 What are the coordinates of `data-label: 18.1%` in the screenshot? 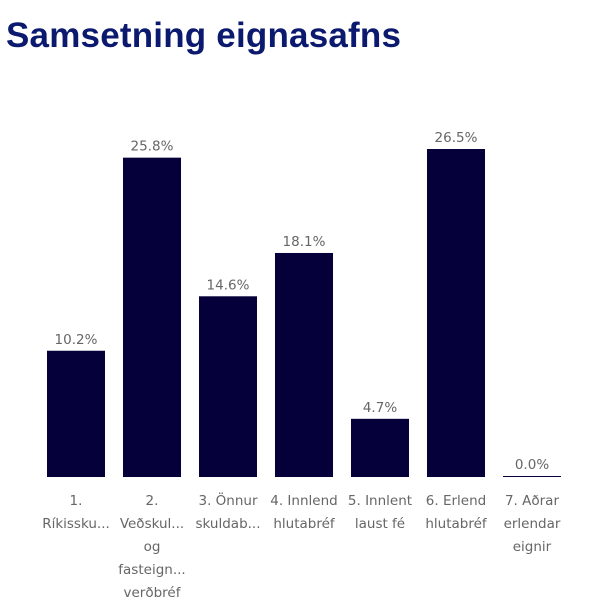 It's located at (304, 242).